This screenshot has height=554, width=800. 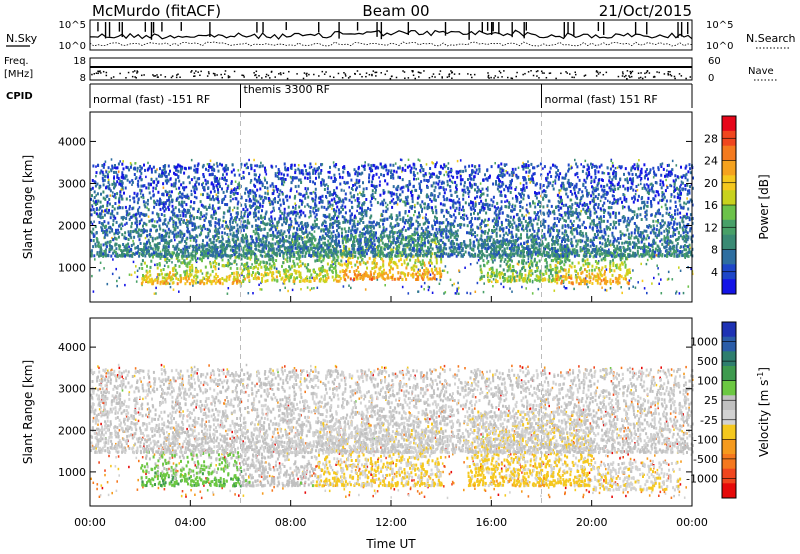 I want to click on freq-label: Freq., so click(x=16, y=61).